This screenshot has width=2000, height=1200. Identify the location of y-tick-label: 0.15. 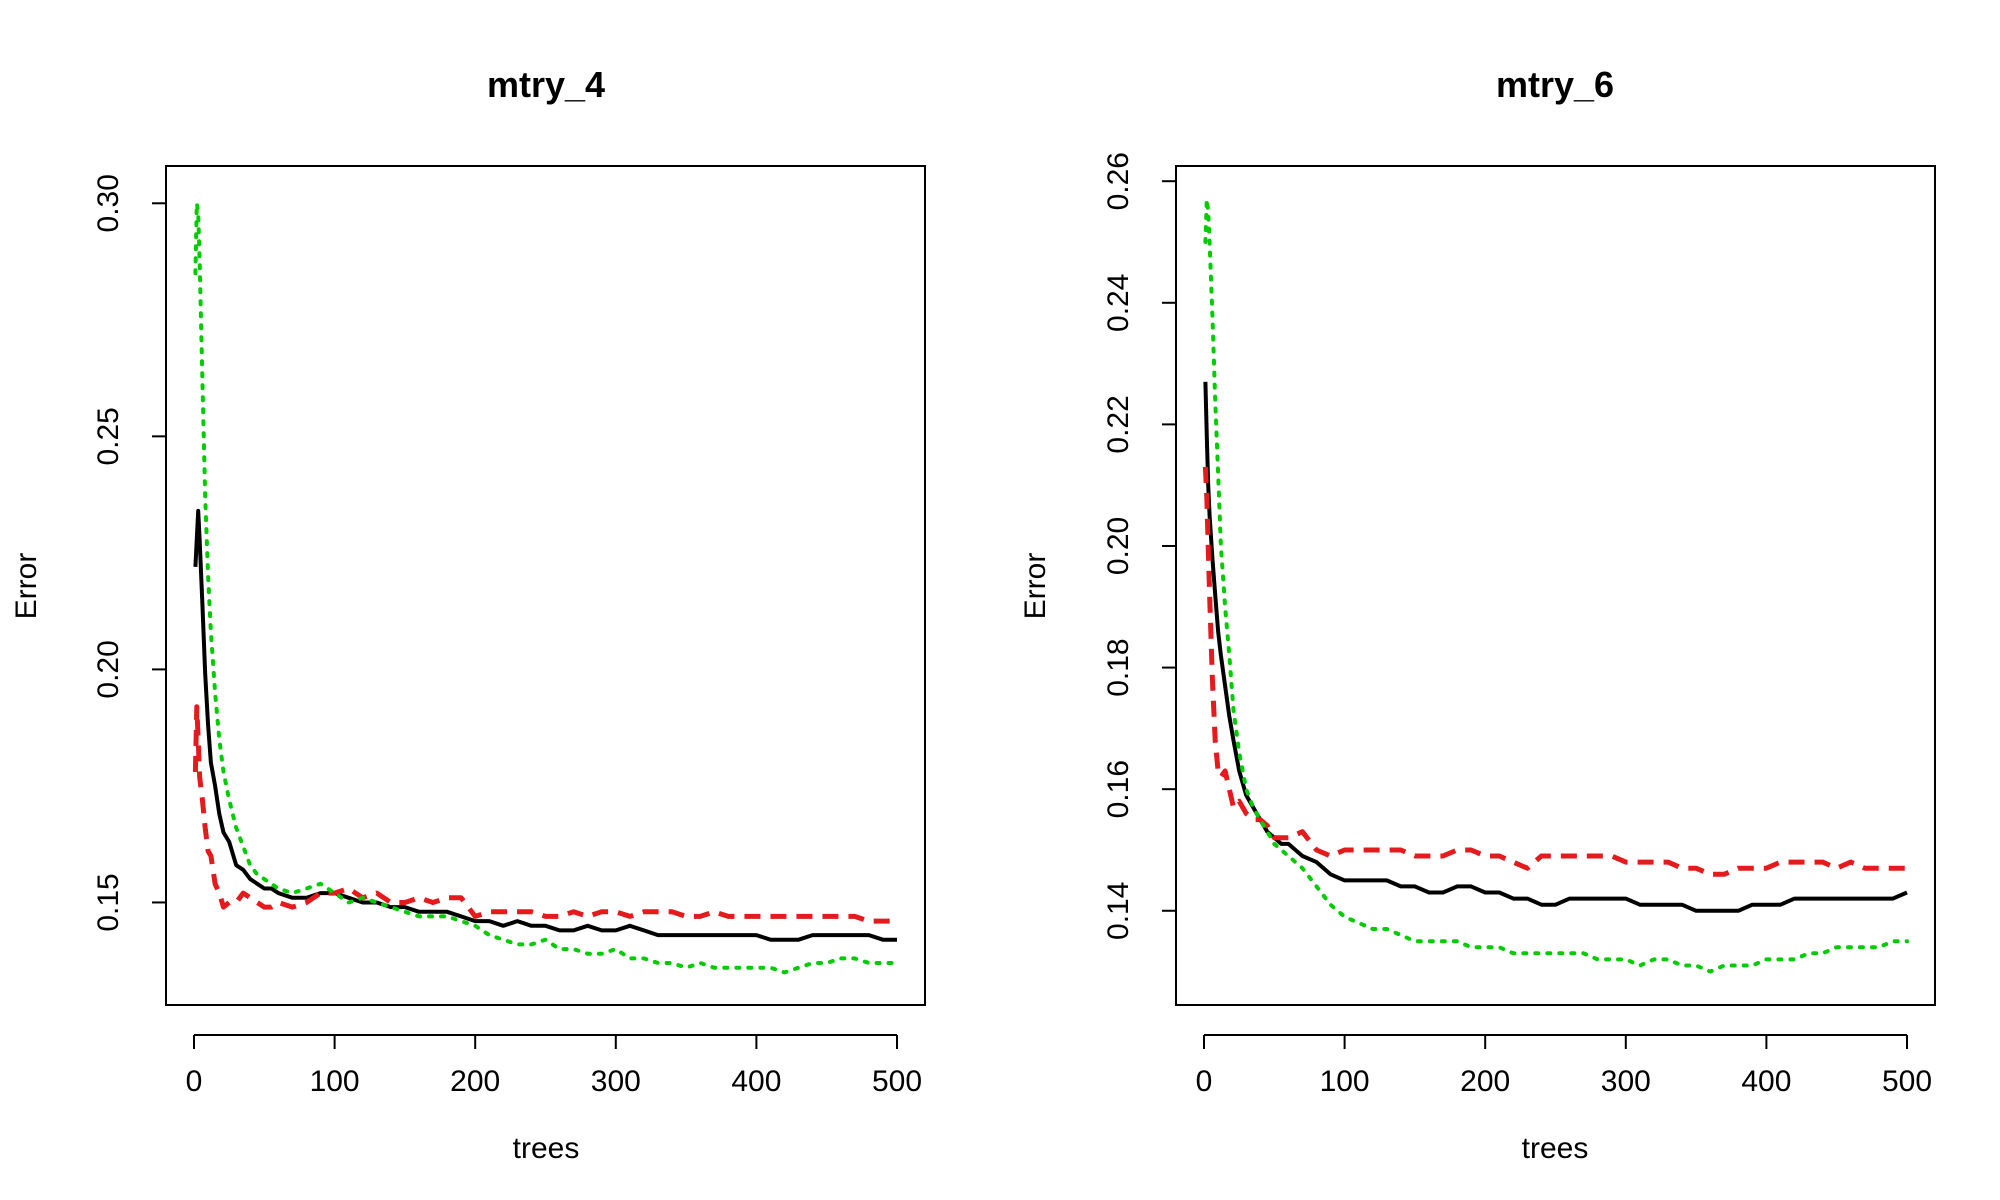
(108, 902).